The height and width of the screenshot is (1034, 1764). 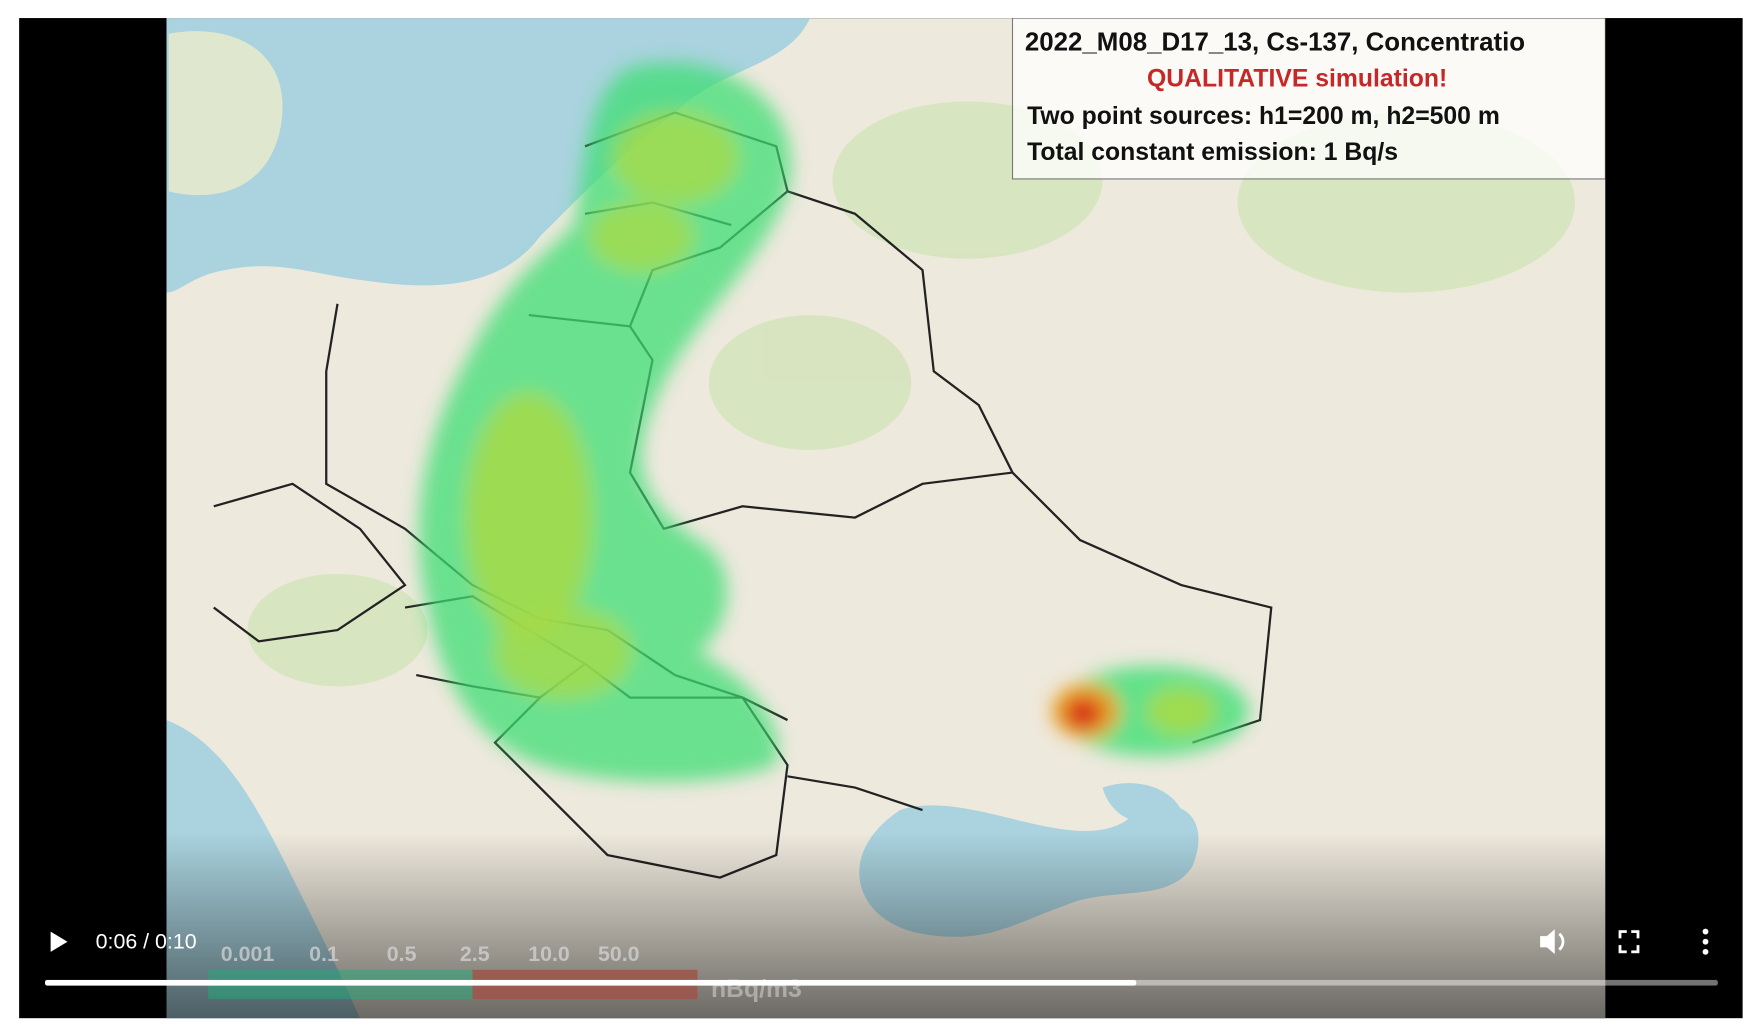 I want to click on azov-sea, so click(x=1142, y=803).